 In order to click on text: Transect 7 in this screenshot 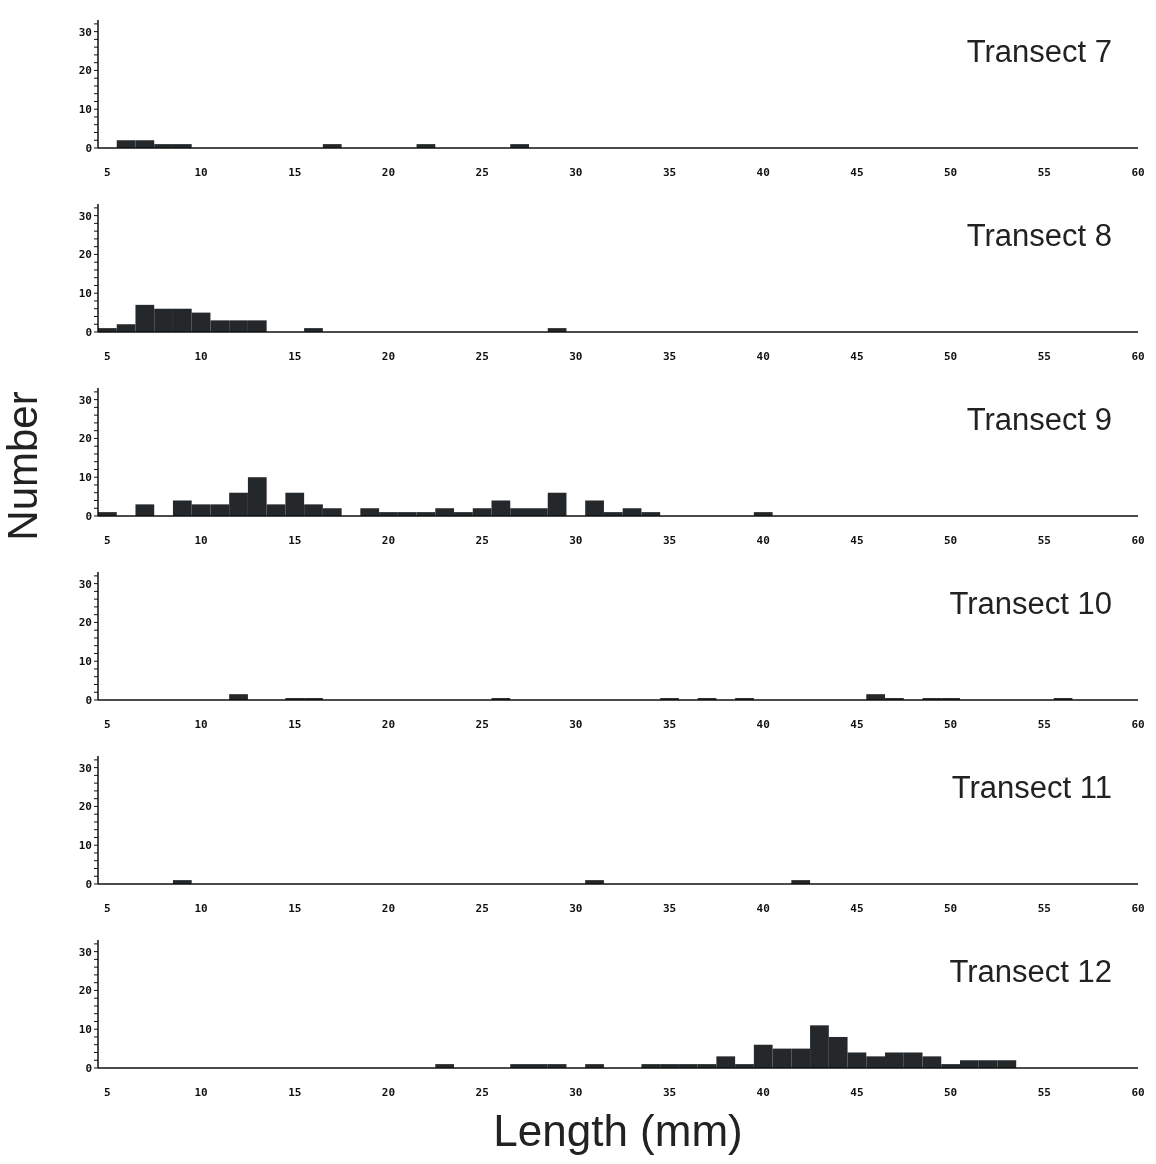, I will do `click(1039, 52)`.